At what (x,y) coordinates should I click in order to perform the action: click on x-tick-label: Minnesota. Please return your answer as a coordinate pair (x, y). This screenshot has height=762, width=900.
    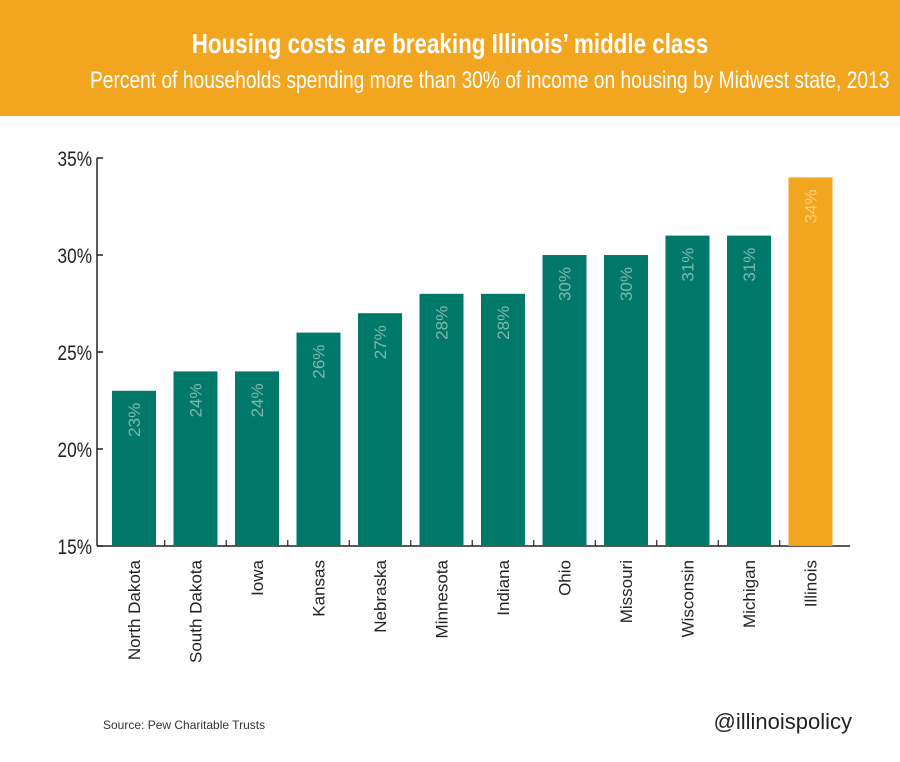
    Looking at the image, I should click on (442, 598).